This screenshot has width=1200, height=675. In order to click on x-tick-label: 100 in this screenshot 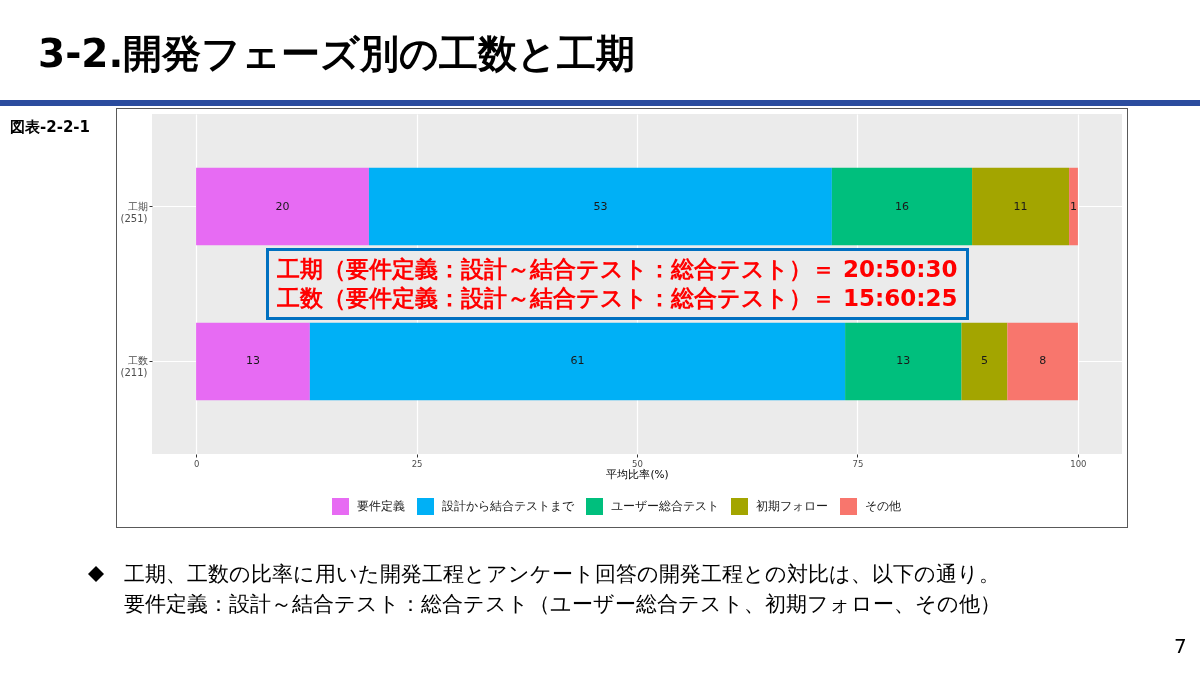, I will do `click(1078, 463)`.